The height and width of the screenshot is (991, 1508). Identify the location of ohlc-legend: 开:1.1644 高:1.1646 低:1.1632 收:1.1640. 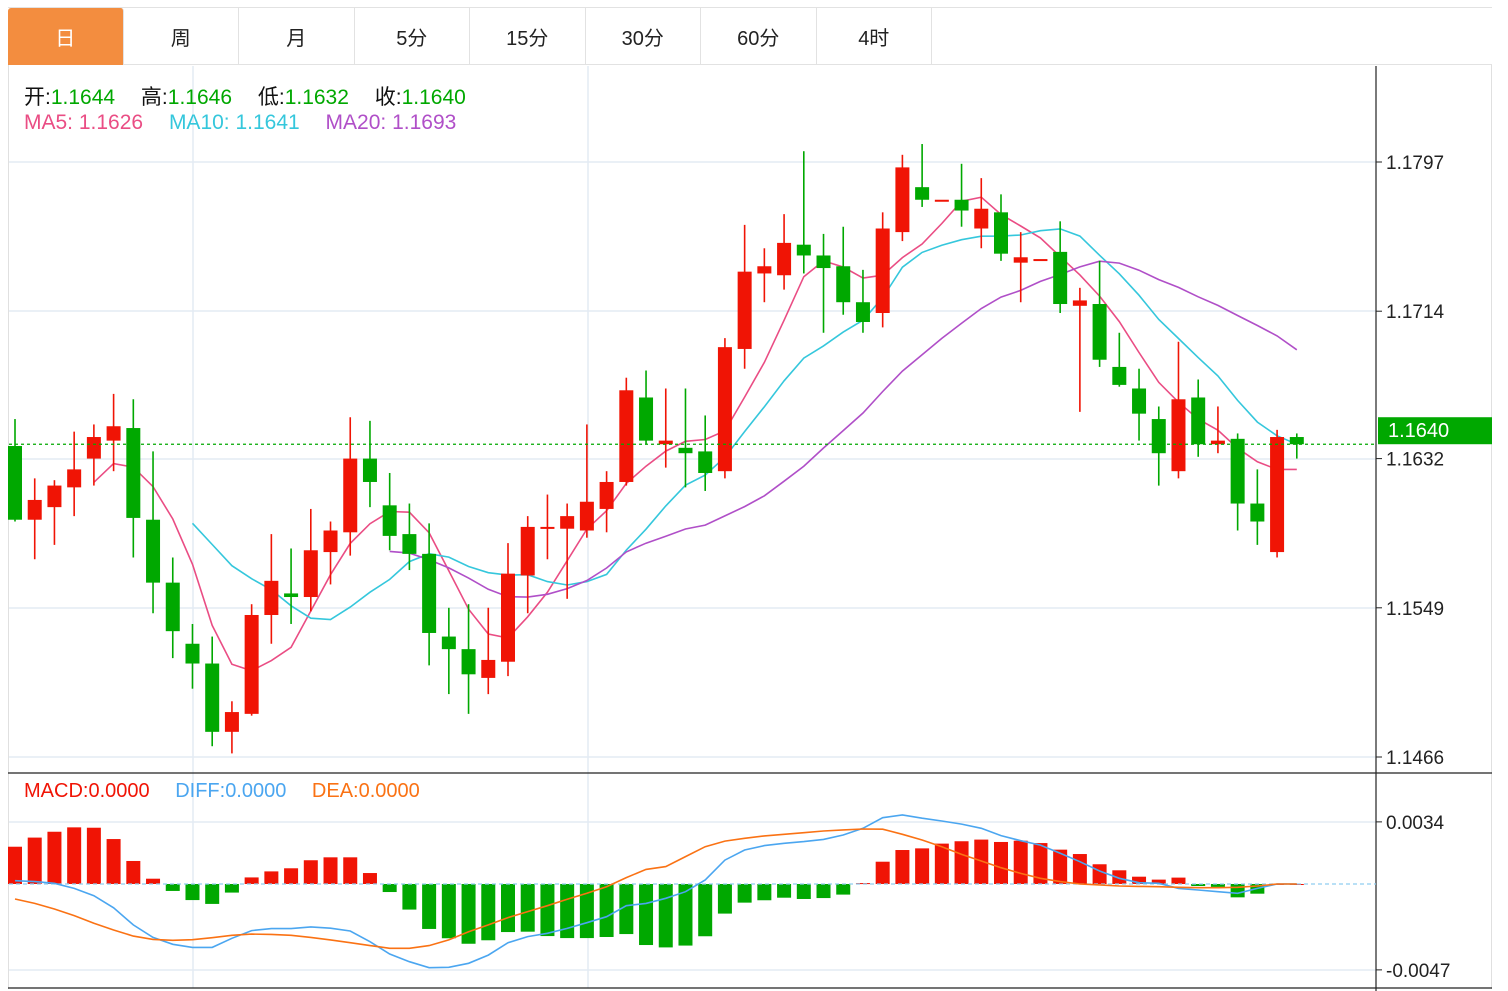
(245, 96).